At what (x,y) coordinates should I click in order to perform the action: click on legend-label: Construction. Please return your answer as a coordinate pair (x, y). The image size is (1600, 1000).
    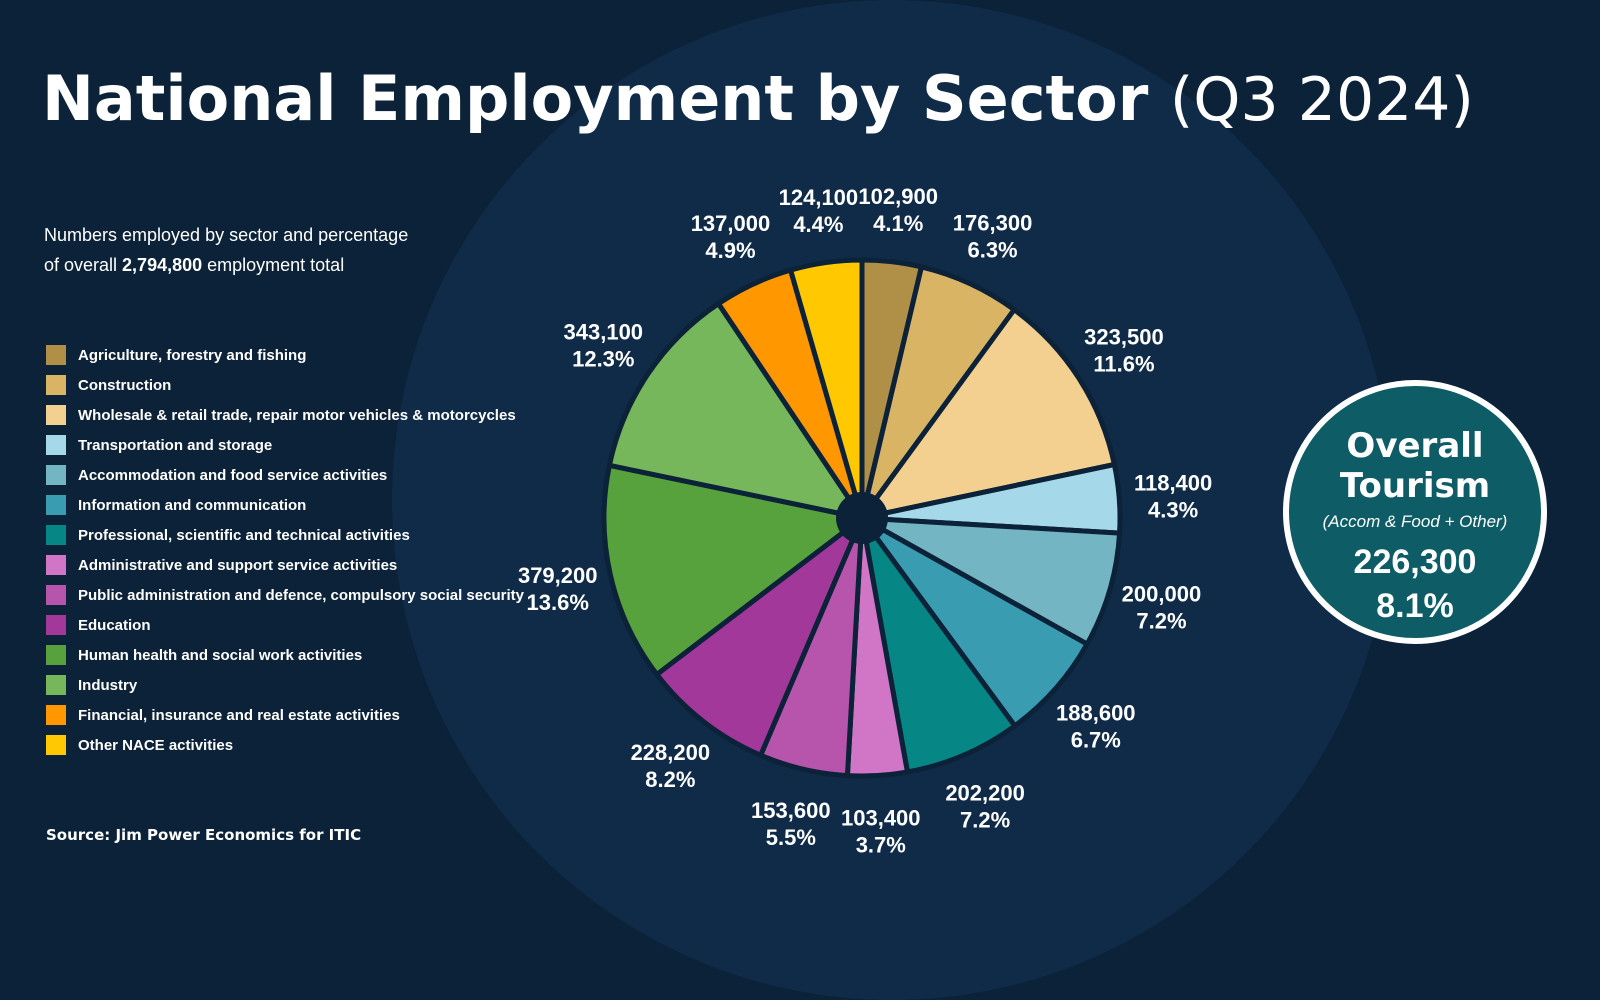
    Looking at the image, I should click on (125, 385).